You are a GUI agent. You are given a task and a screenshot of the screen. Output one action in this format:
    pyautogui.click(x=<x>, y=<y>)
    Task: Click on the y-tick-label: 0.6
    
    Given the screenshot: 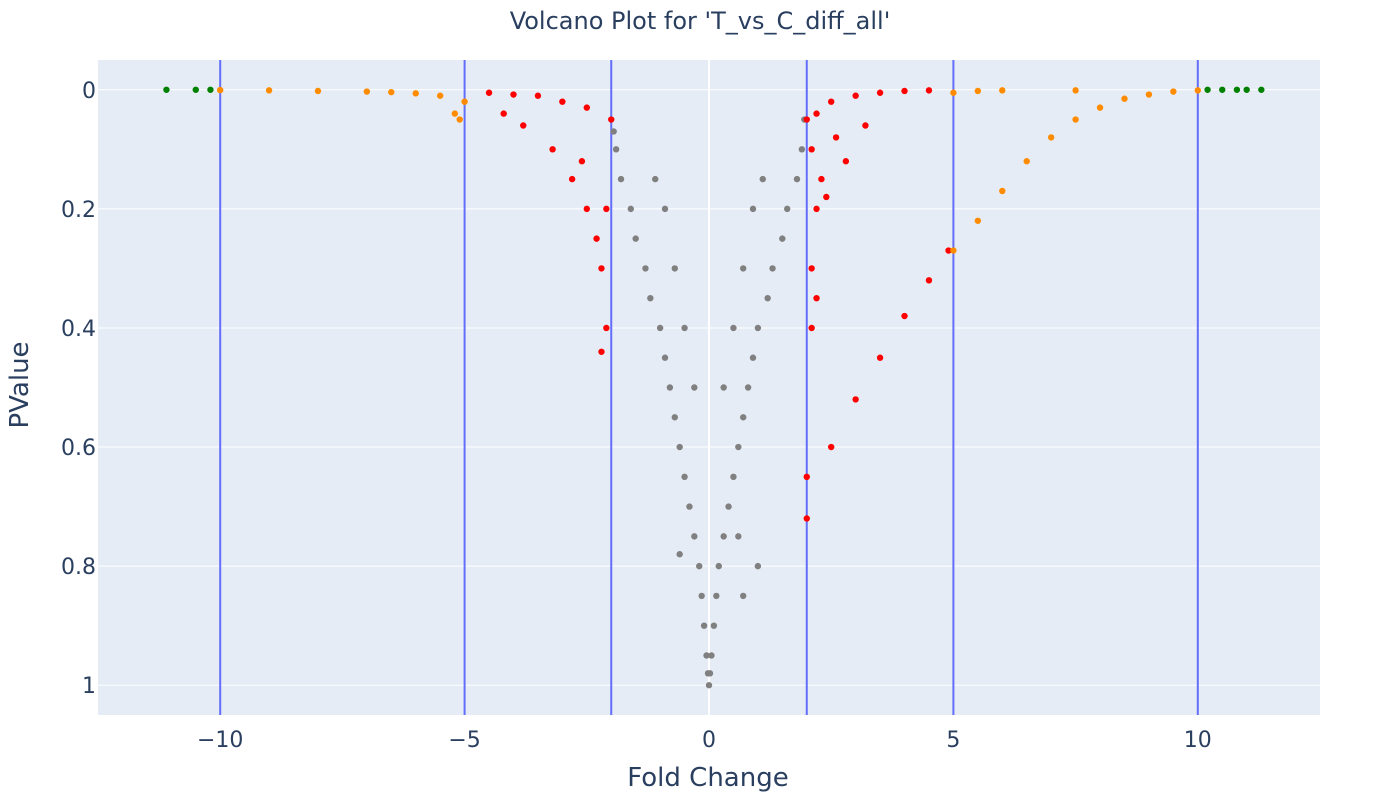 What is the action you would take?
    pyautogui.click(x=78, y=448)
    